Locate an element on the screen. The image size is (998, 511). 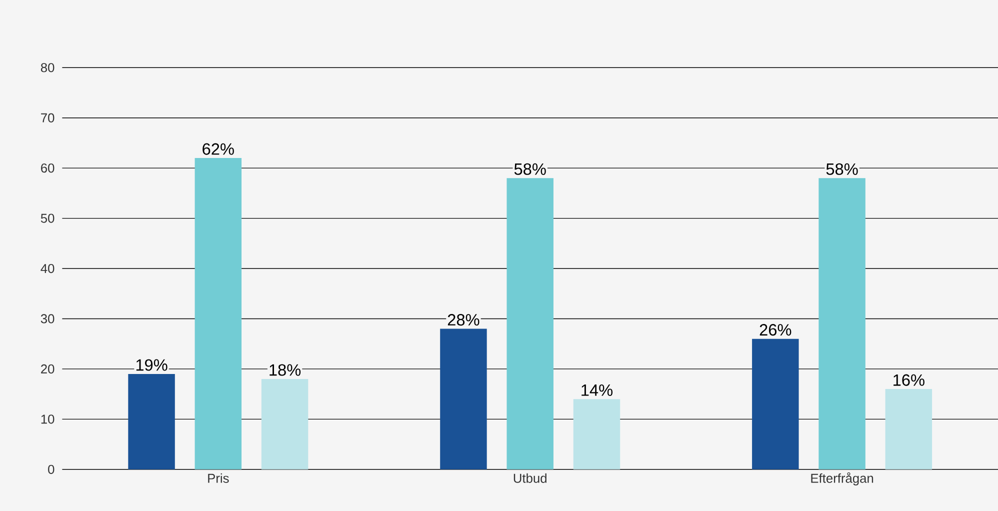
data-label: 18% is located at coordinates (285, 370).